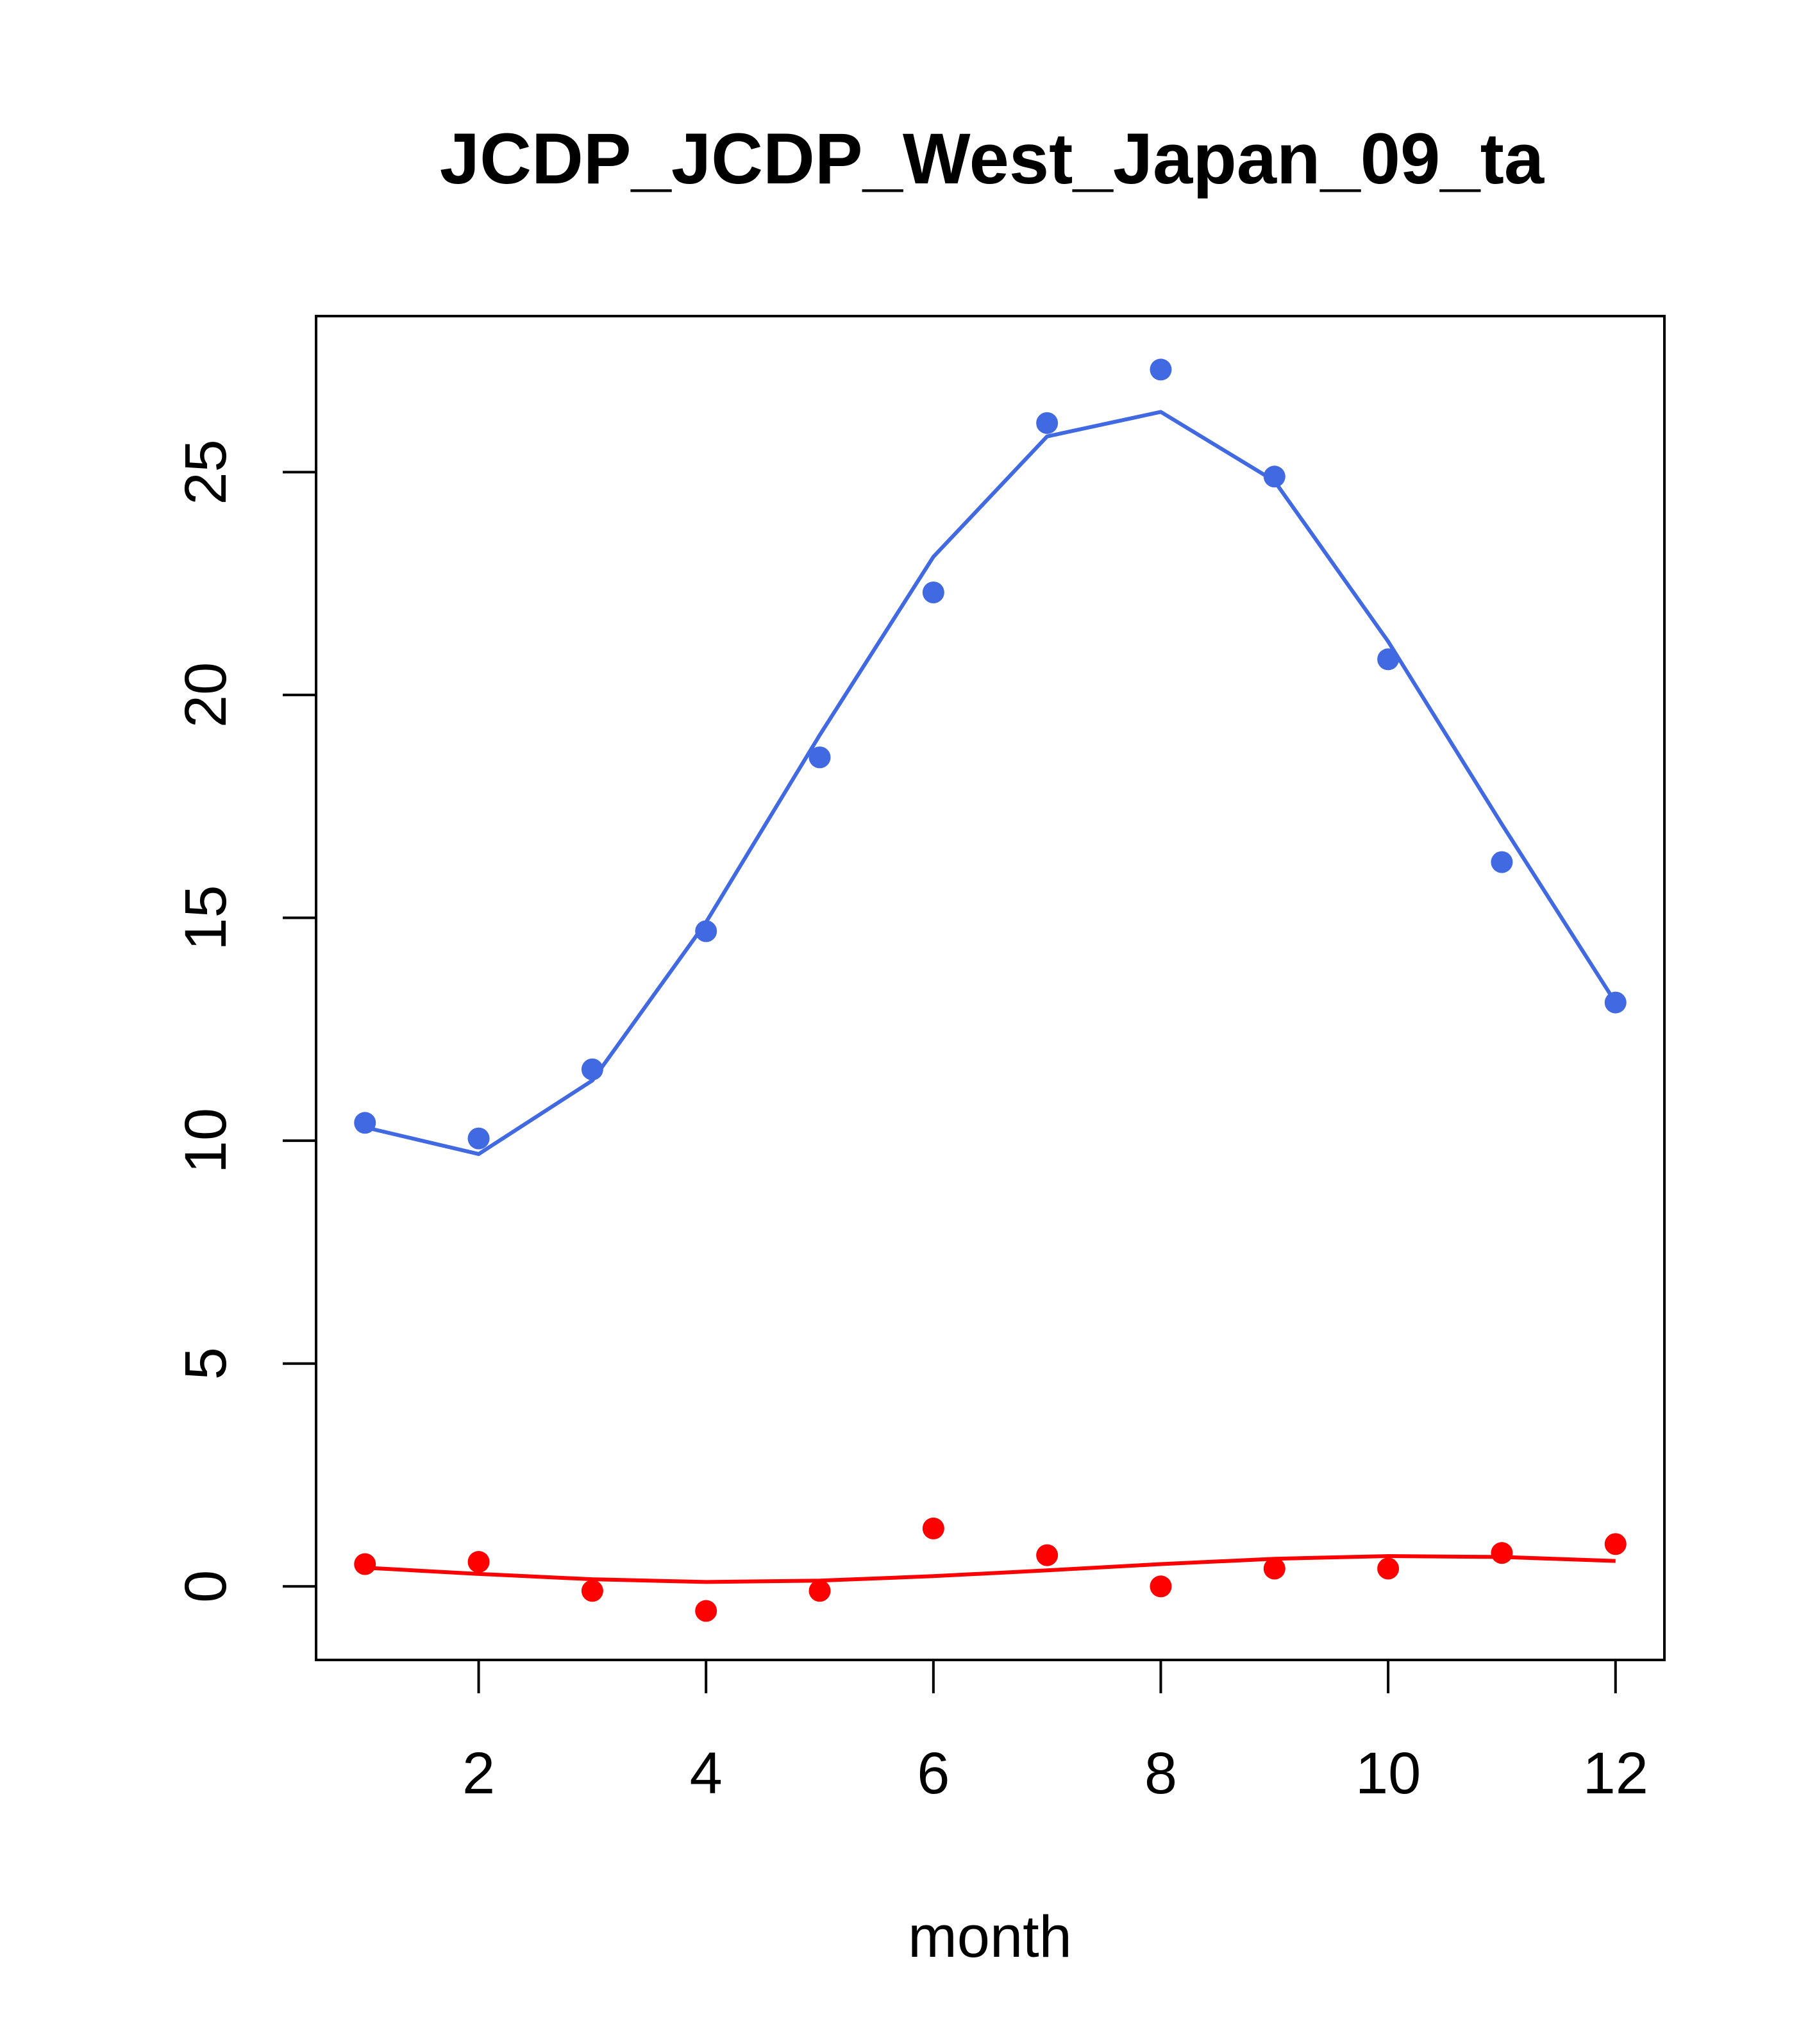 The height and width of the screenshot is (2044, 1817). Describe the element at coordinates (206, 1363) in the screenshot. I see `y-tick-label: 5` at that location.